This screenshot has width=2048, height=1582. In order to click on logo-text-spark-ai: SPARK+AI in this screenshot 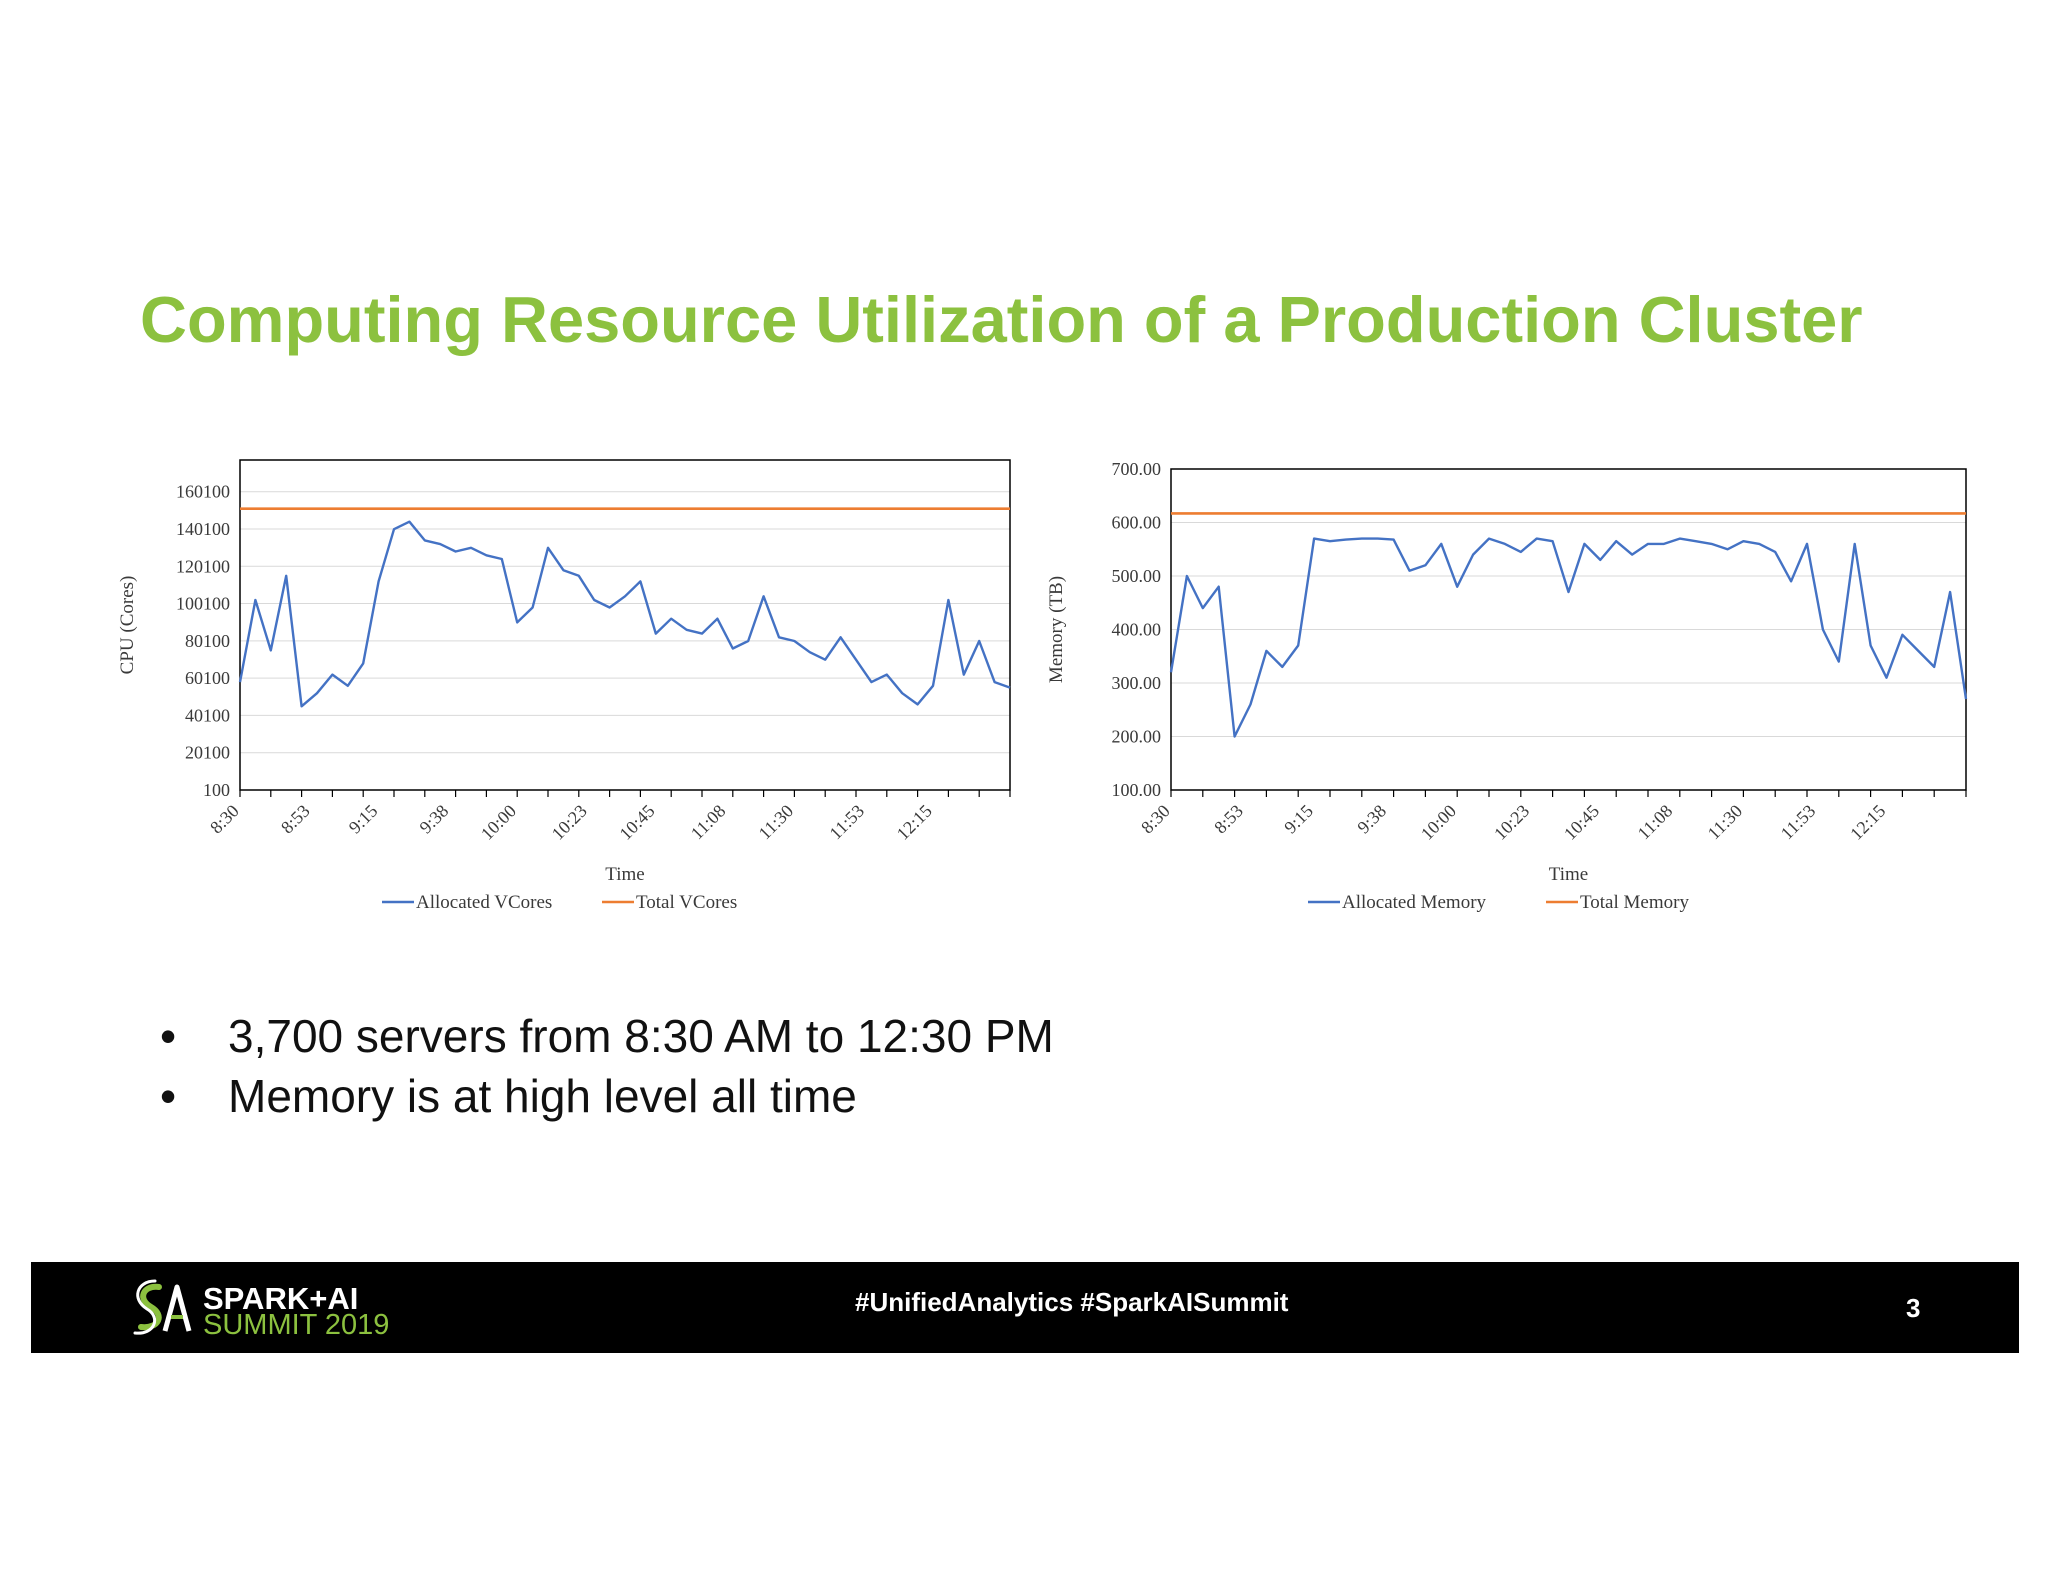, I will do `click(281, 1298)`.